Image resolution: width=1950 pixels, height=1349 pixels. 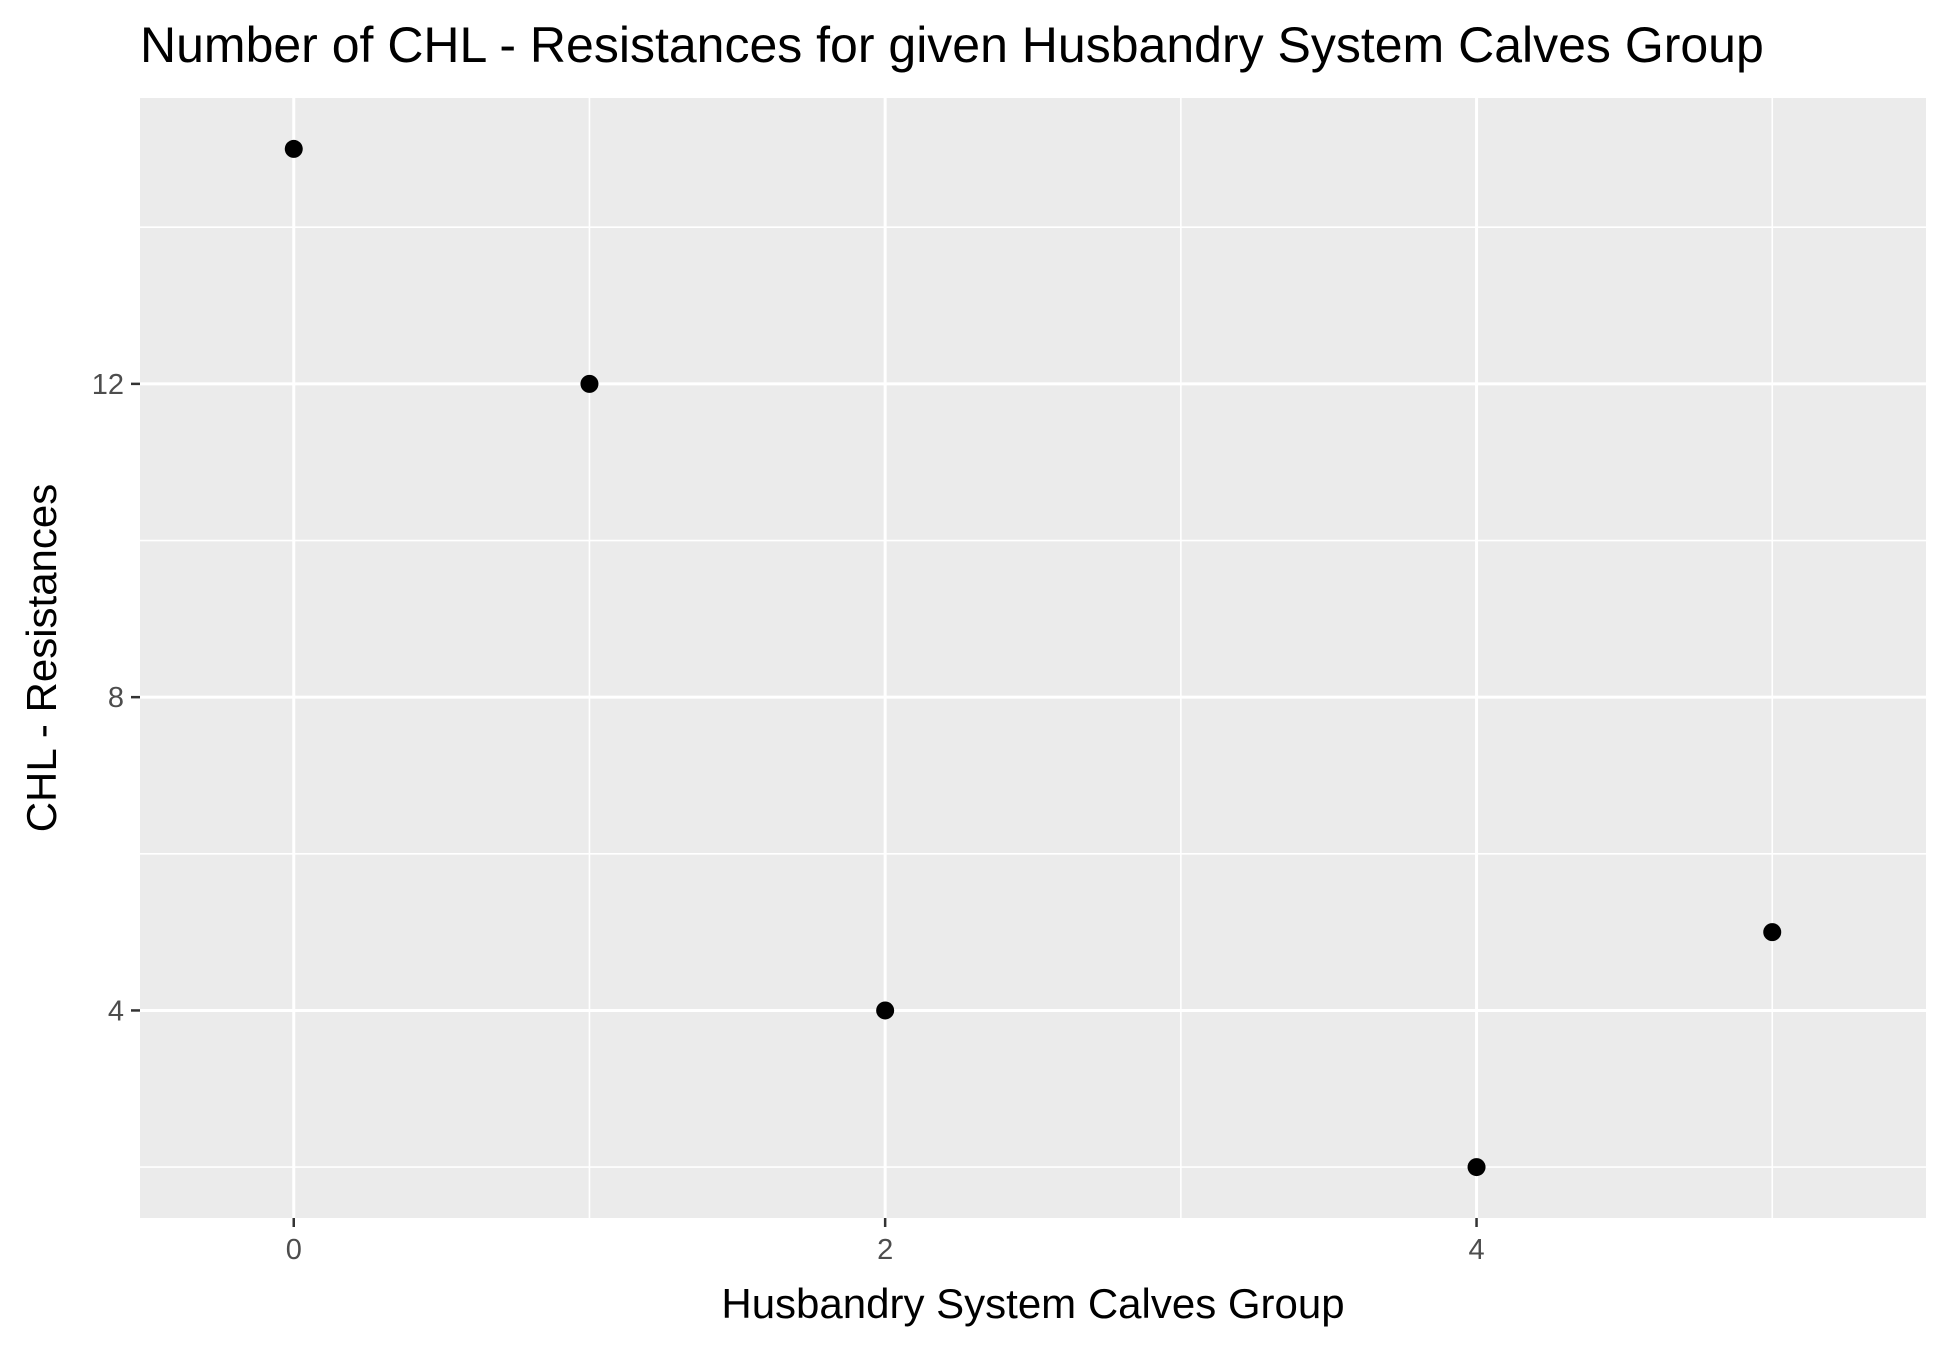 What do you see at coordinates (1032, 1303) in the screenshot?
I see `x-axis-title: Husbandry System Calves Group` at bounding box center [1032, 1303].